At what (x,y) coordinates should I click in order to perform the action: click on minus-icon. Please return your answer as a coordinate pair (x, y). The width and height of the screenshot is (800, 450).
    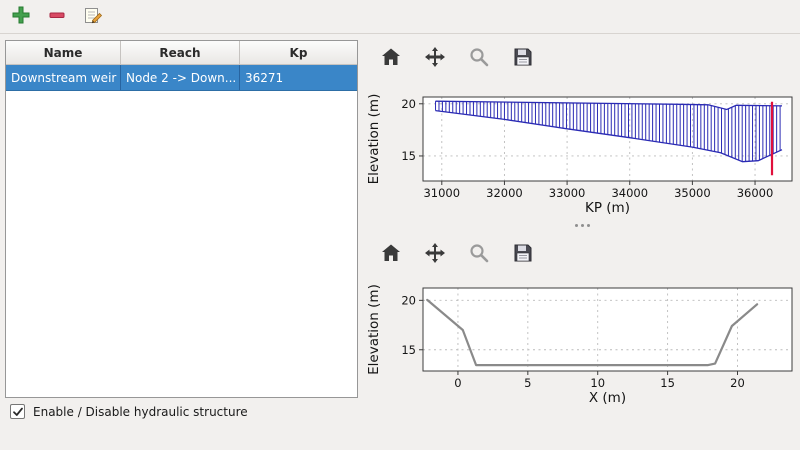
    Looking at the image, I should click on (57, 16).